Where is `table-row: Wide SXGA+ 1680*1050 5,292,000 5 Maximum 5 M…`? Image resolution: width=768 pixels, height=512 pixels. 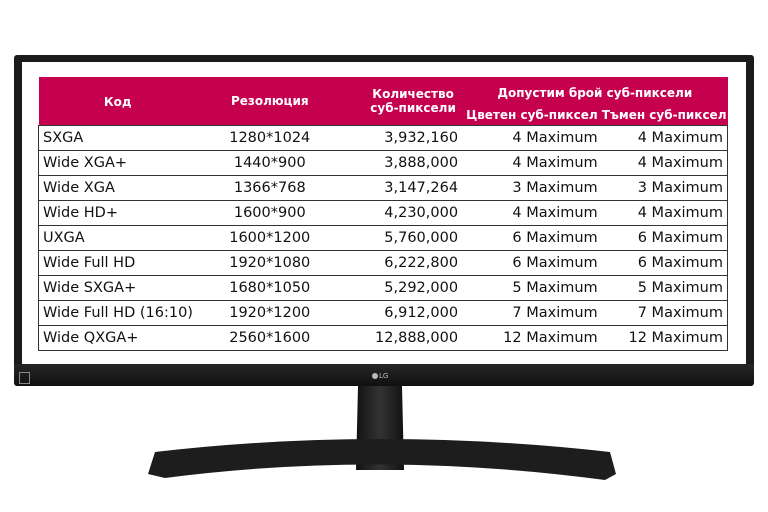 table-row: Wide SXGA+ 1680*1050 5,292,000 5 Maximum 5 M… is located at coordinates (382, 287).